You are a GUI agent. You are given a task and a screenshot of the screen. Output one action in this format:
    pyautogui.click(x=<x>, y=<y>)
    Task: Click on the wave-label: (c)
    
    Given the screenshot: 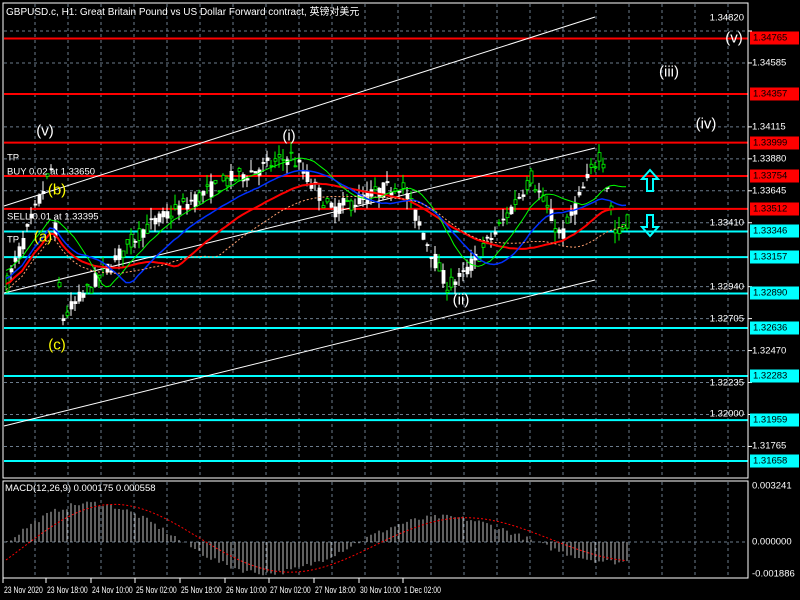 What is the action you would take?
    pyautogui.click(x=57, y=345)
    